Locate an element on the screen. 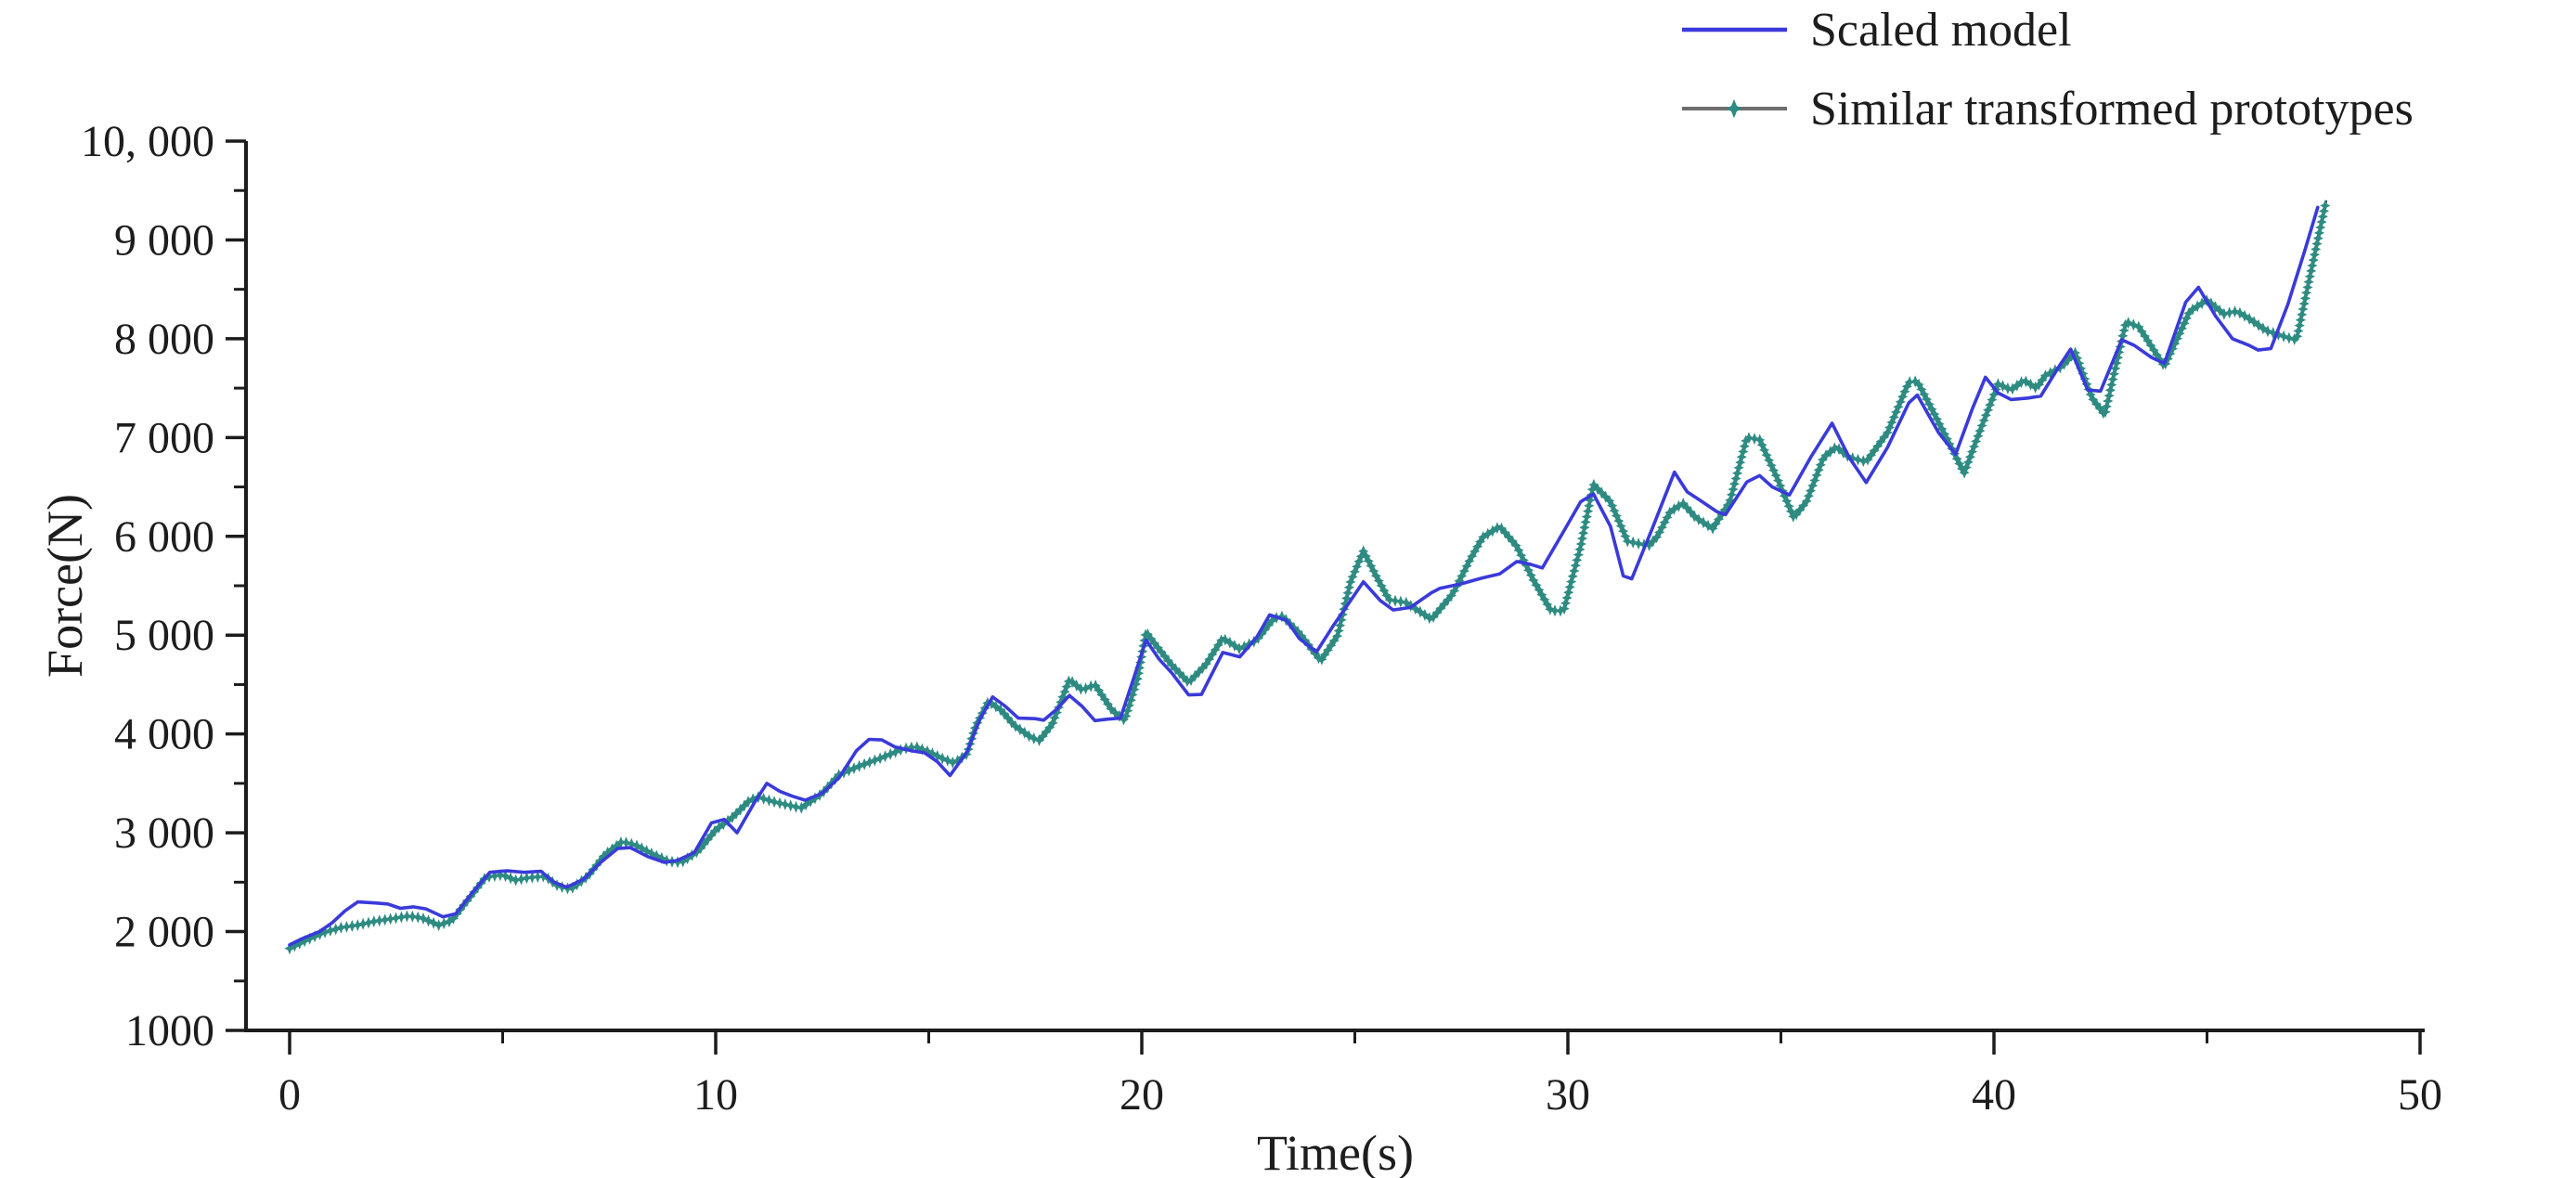 The height and width of the screenshot is (1178, 2576). y-tick-label: 2 000 is located at coordinates (164, 932).